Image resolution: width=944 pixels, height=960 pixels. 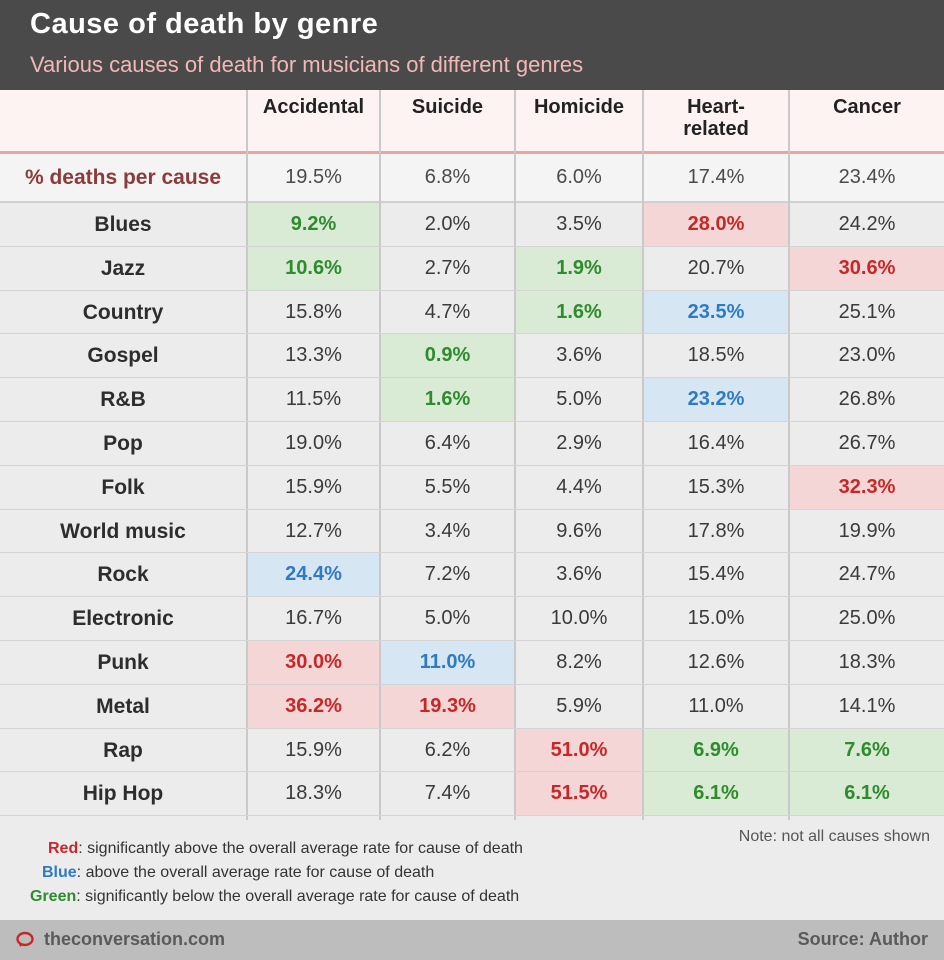 What do you see at coordinates (472, 202) in the screenshot?
I see `summary-divider` at bounding box center [472, 202].